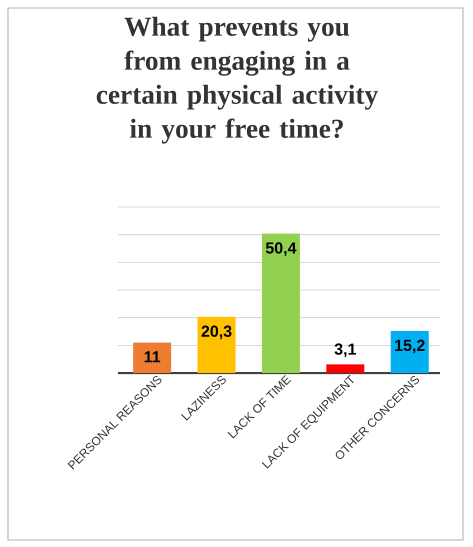 This screenshot has width=473, height=547. I want to click on data-label: 11, so click(152, 356).